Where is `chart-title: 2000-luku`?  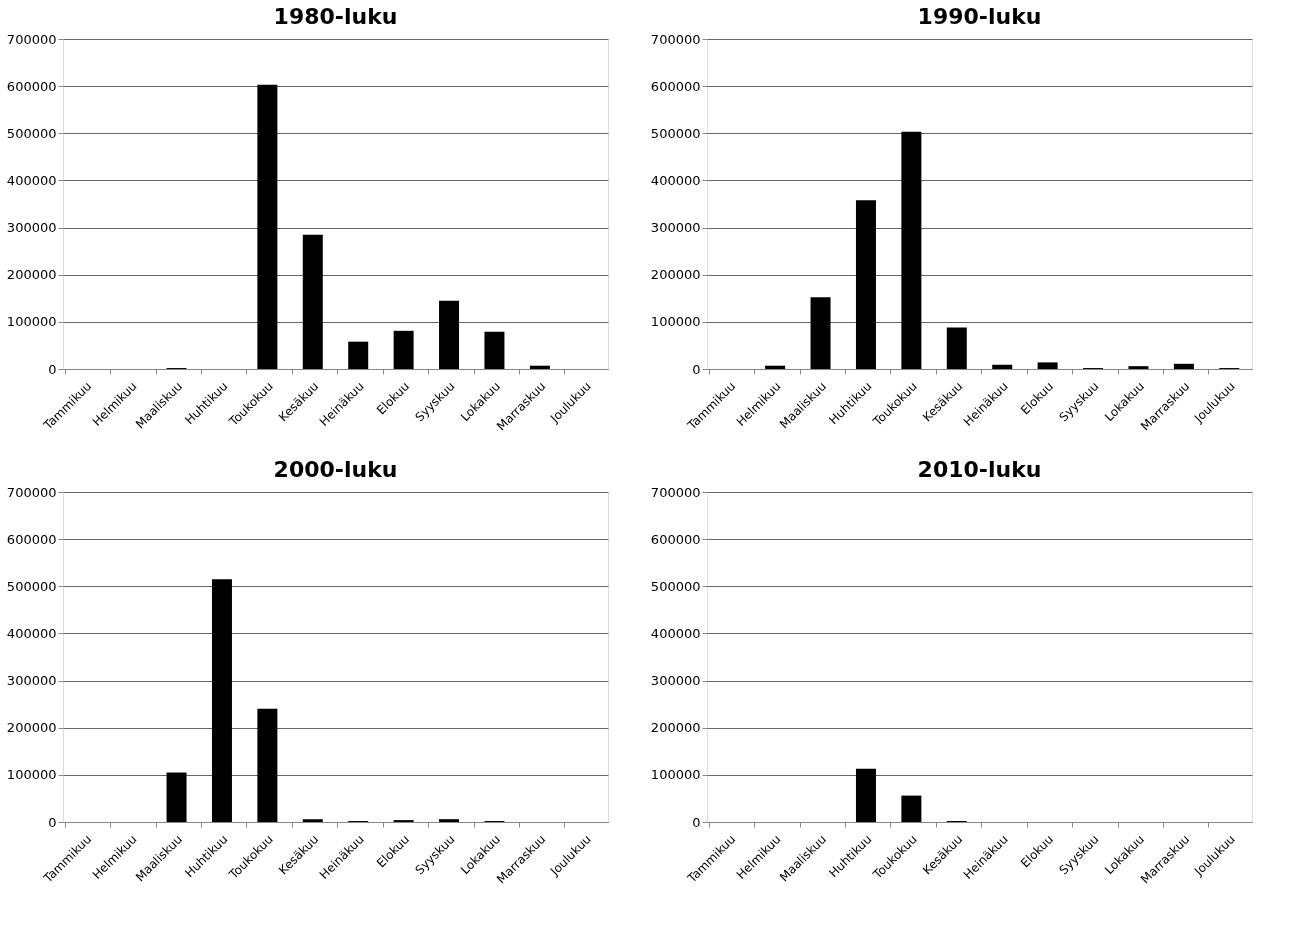
chart-title: 2000-luku is located at coordinates (335, 469).